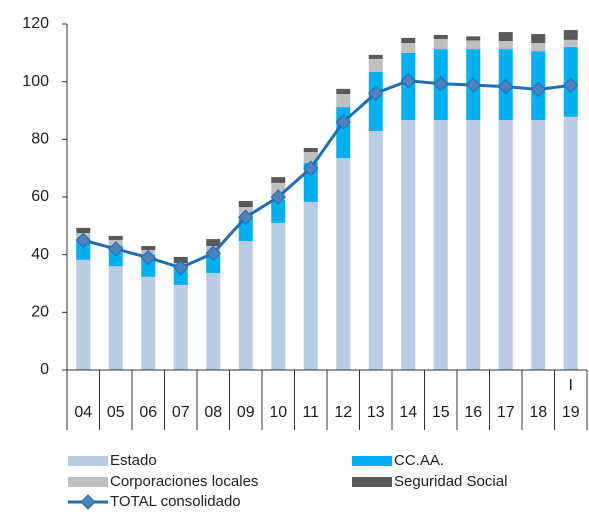 This screenshot has width=589, height=512. I want to click on y-tick-label: 60, so click(40, 196).